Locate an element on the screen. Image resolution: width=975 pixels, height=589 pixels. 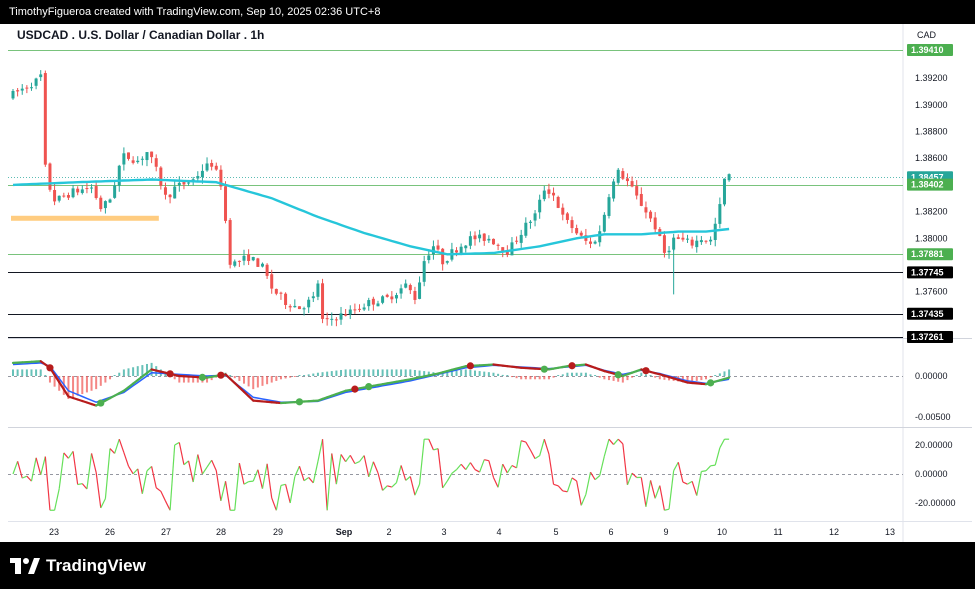
price-label: 1.37435 is located at coordinates (927, 314).